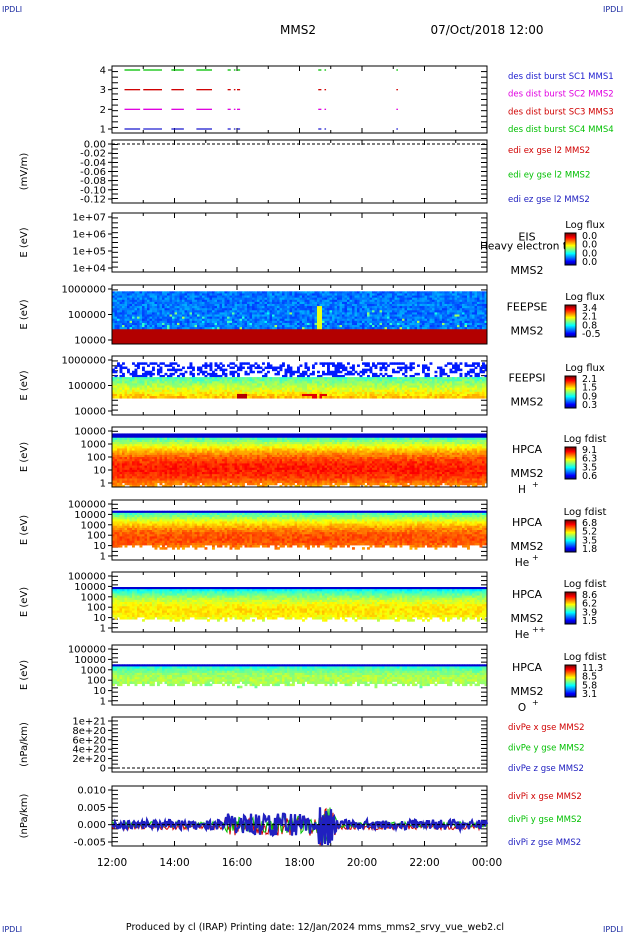  I want to click on corner-label-bottom-right: IPDLI, so click(613, 929).